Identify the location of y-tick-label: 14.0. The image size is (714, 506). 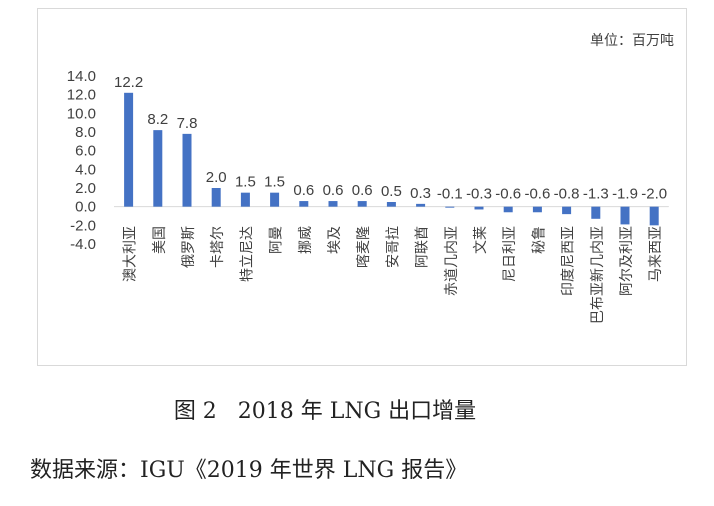
(81, 76).